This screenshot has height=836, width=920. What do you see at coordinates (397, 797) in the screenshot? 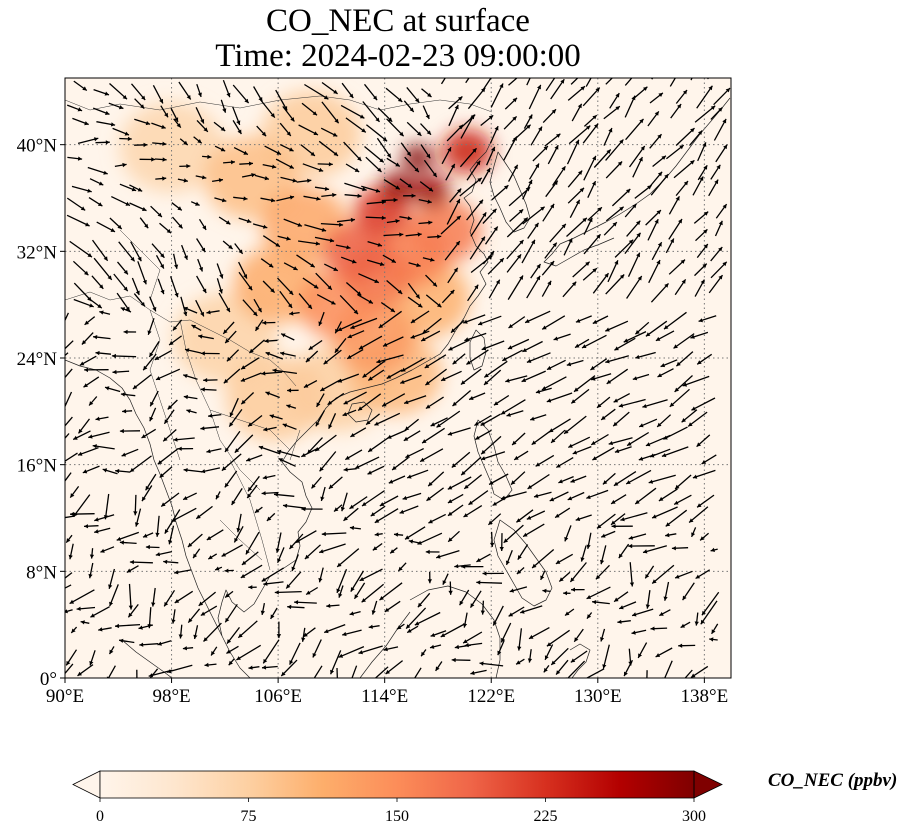
I see `colorbar: 0 75 150 225 300` at bounding box center [397, 797].